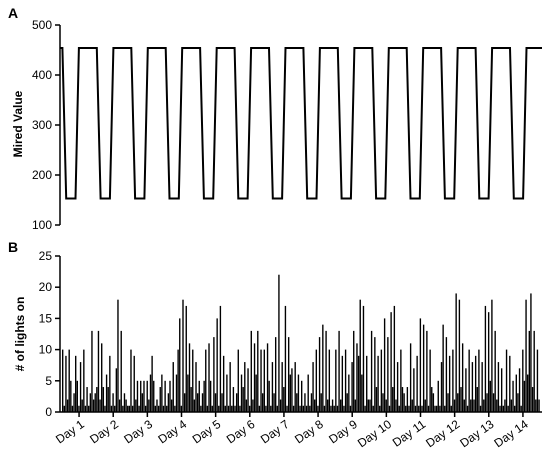 The height and width of the screenshot is (463, 550). What do you see at coordinates (275, 432) in the screenshot?
I see `panel-b-x-tick-label: Day 7` at bounding box center [275, 432].